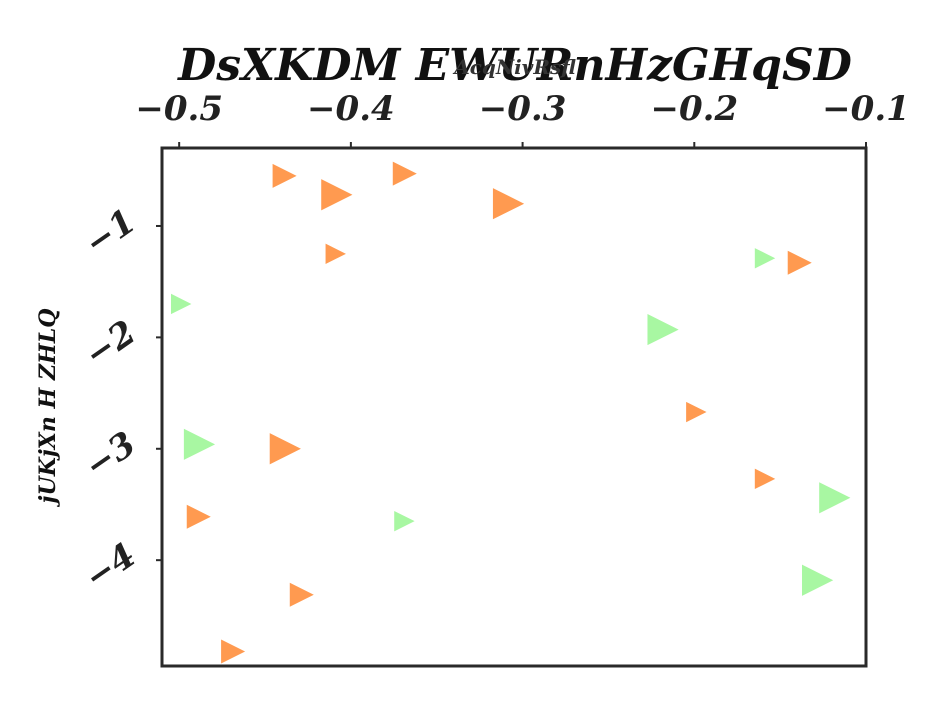  Describe the element at coordinates (110, 232) in the screenshot. I see `y-tick-label: −1` at that location.